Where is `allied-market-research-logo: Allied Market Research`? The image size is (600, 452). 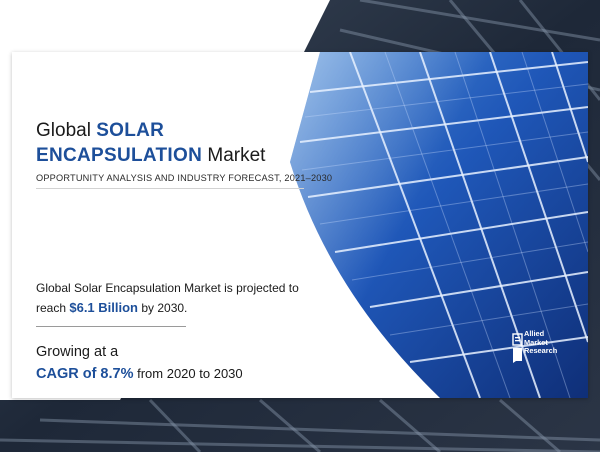
allied-market-research-logo: Allied Market Research is located at coordinates (544, 349).